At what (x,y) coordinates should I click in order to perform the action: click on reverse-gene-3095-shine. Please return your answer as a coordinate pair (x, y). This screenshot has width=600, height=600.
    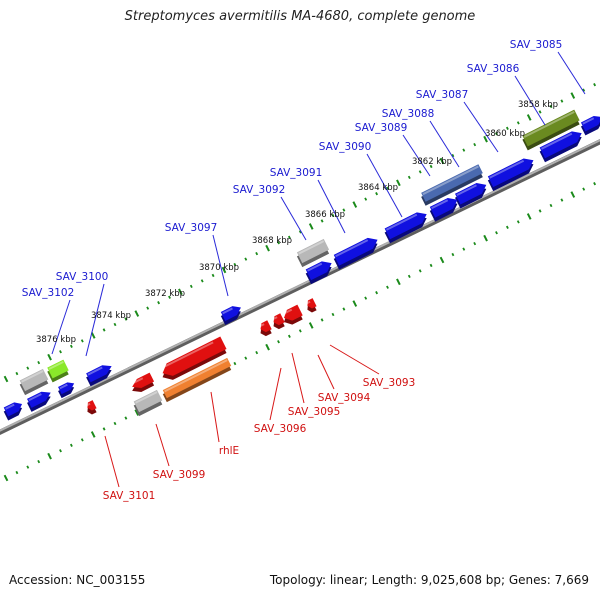
    Looking at the image, I should click on (275, 318).